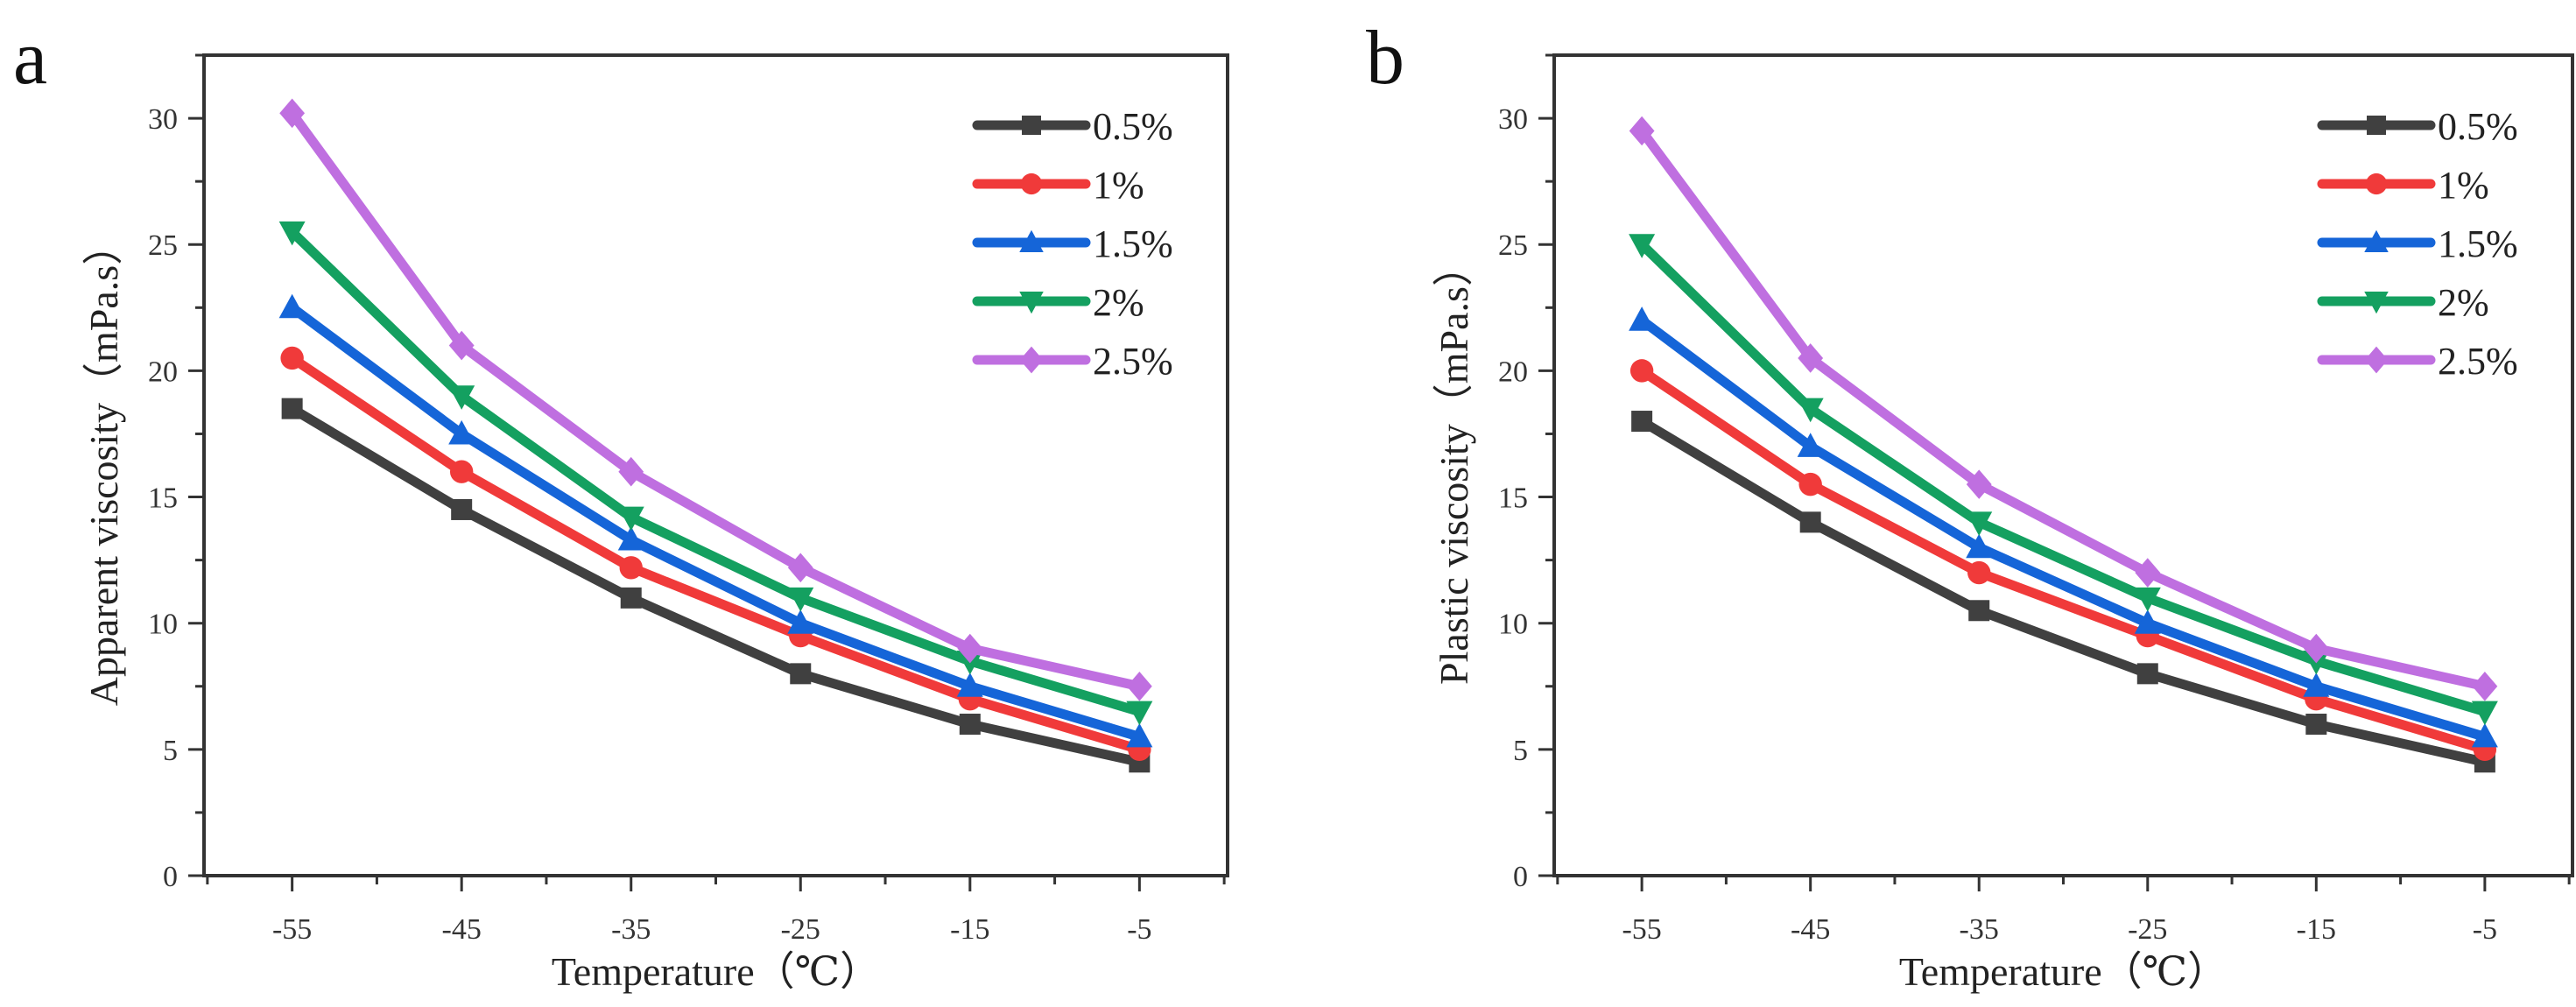 The image size is (2576, 1007). Describe the element at coordinates (2316, 930) in the screenshot. I see `x-tick-label: -15` at that location.